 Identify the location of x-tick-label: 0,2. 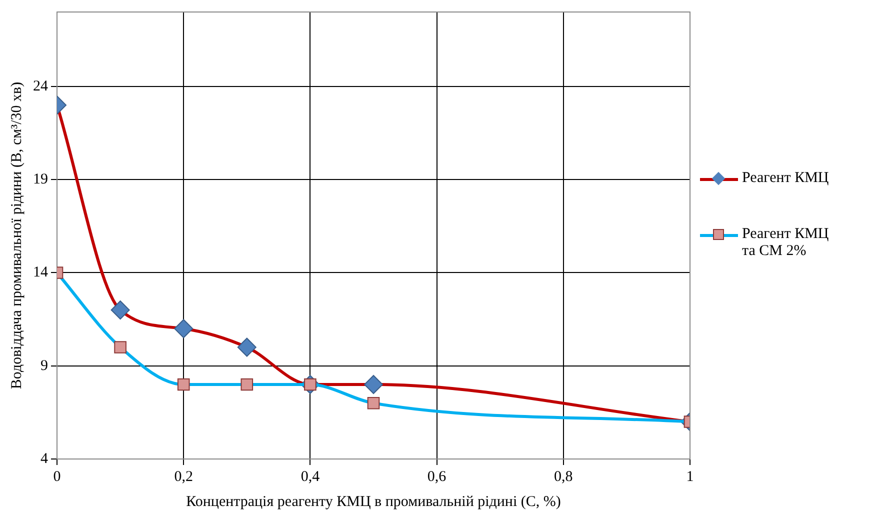
(183, 476).